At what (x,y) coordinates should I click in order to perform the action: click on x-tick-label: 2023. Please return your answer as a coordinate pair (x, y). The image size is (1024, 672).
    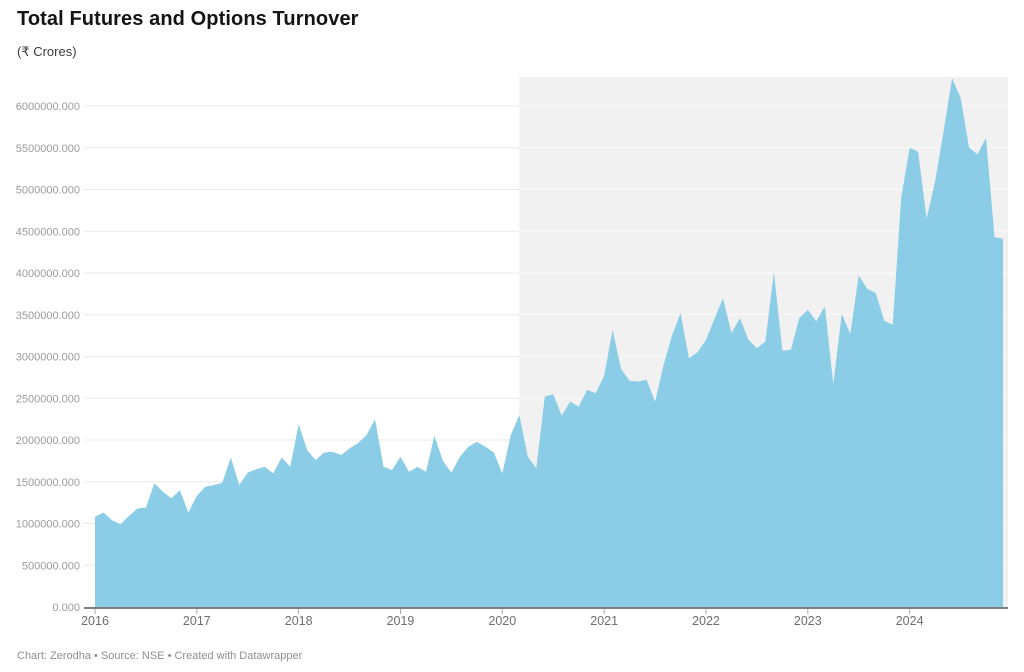
    Looking at the image, I should click on (808, 621).